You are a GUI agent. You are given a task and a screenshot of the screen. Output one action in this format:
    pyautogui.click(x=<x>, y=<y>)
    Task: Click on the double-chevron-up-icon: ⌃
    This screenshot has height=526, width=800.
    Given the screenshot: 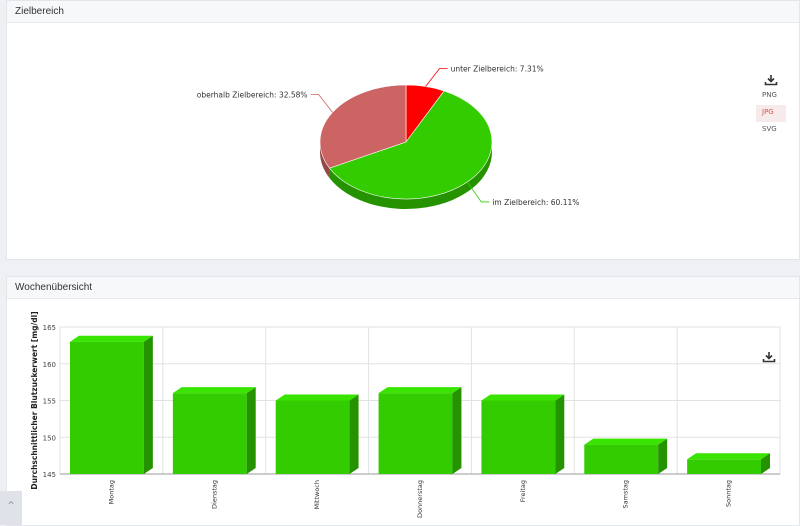 What is the action you would take?
    pyautogui.click(x=11, y=506)
    